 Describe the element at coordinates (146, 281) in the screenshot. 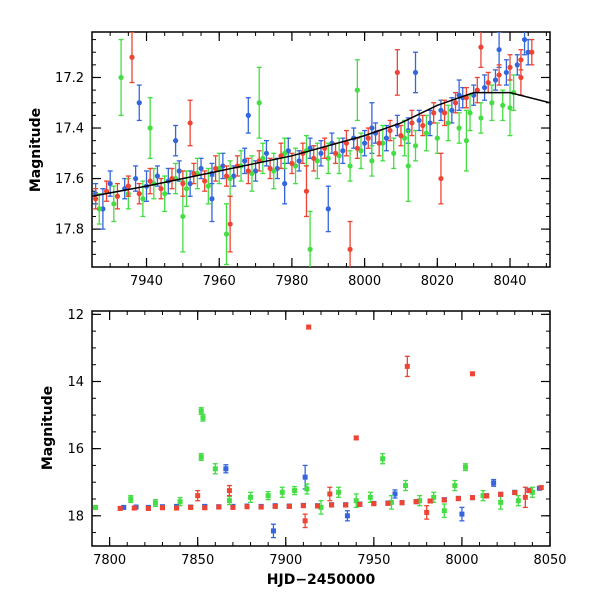

I see `top-x-tick-label: 7940` at that location.